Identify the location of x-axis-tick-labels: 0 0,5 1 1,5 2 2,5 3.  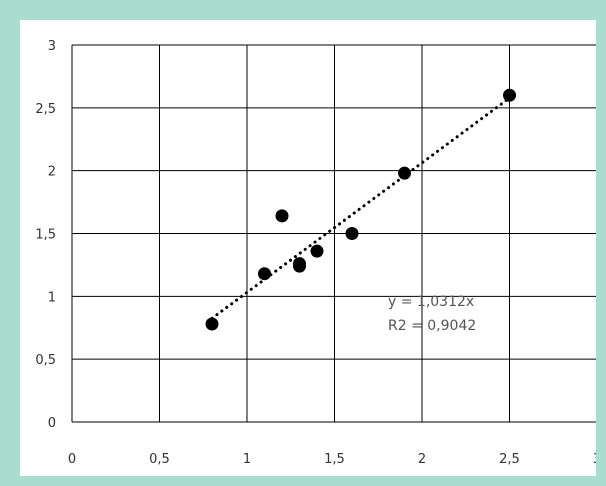
(332, 459).